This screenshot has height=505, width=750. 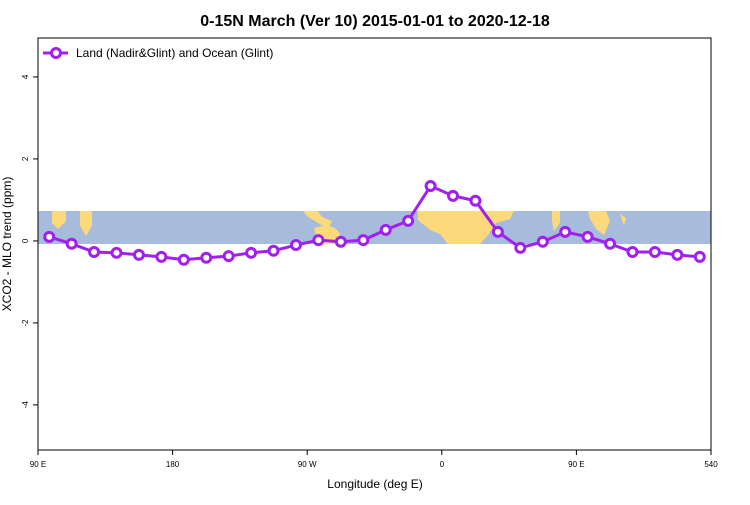 What do you see at coordinates (374, 484) in the screenshot?
I see `x-axis-label: Longitude (deg E)` at bounding box center [374, 484].